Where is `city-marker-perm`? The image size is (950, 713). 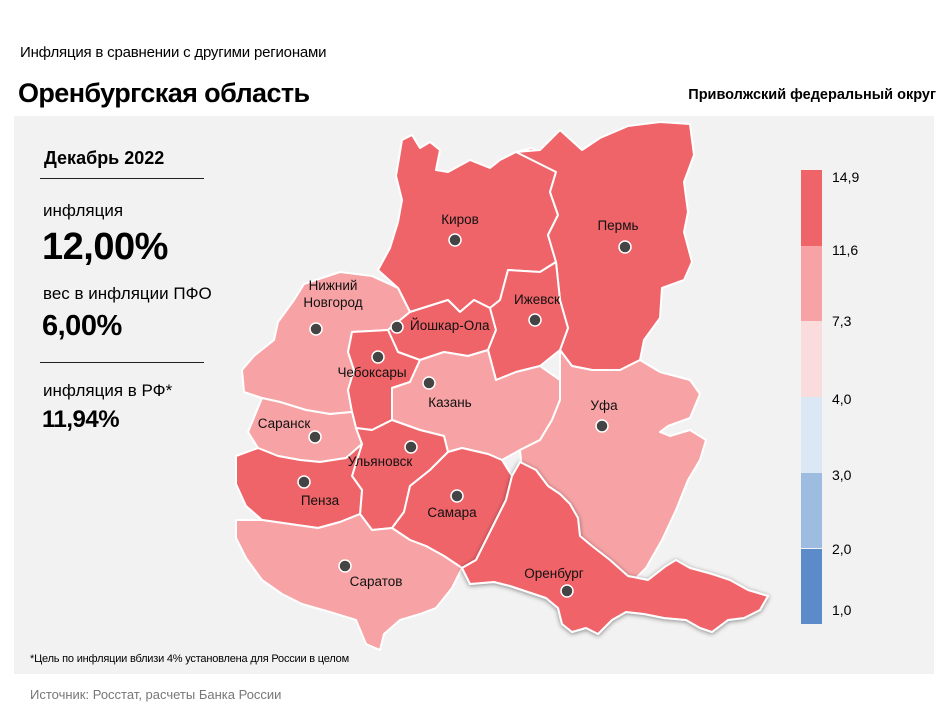
city-marker-perm is located at coordinates (625, 247).